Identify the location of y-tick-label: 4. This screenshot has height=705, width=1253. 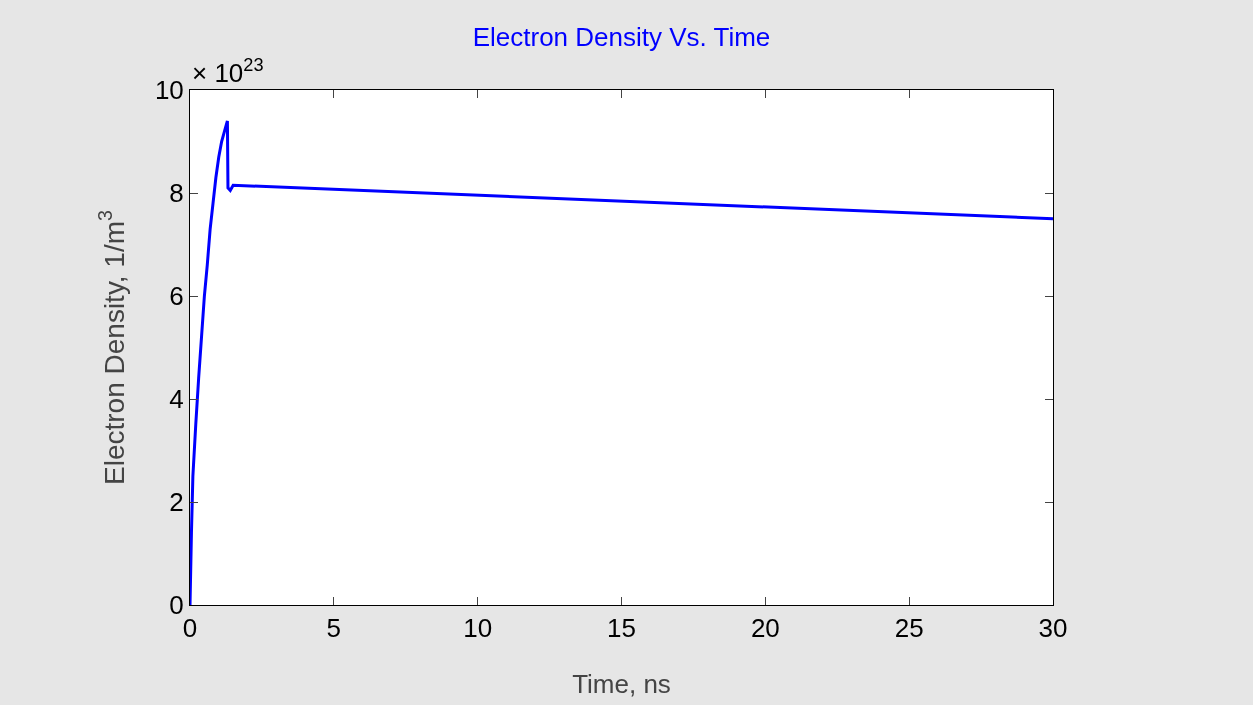
(176, 399).